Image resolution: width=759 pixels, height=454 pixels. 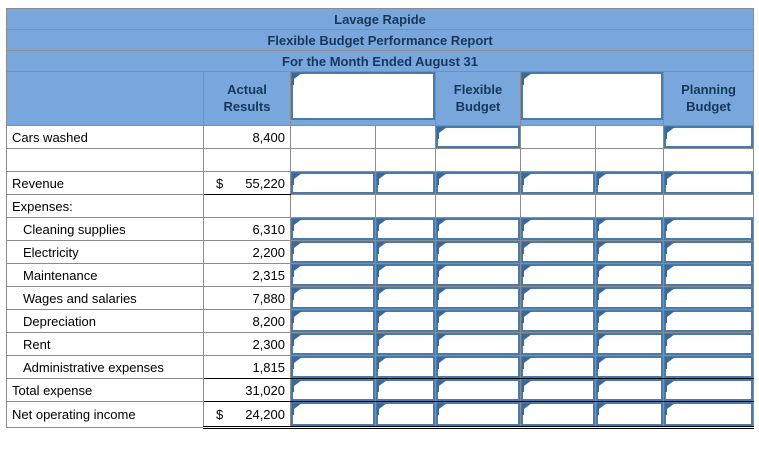 I want to click on actual-results-cell: $55,220, so click(x=247, y=183).